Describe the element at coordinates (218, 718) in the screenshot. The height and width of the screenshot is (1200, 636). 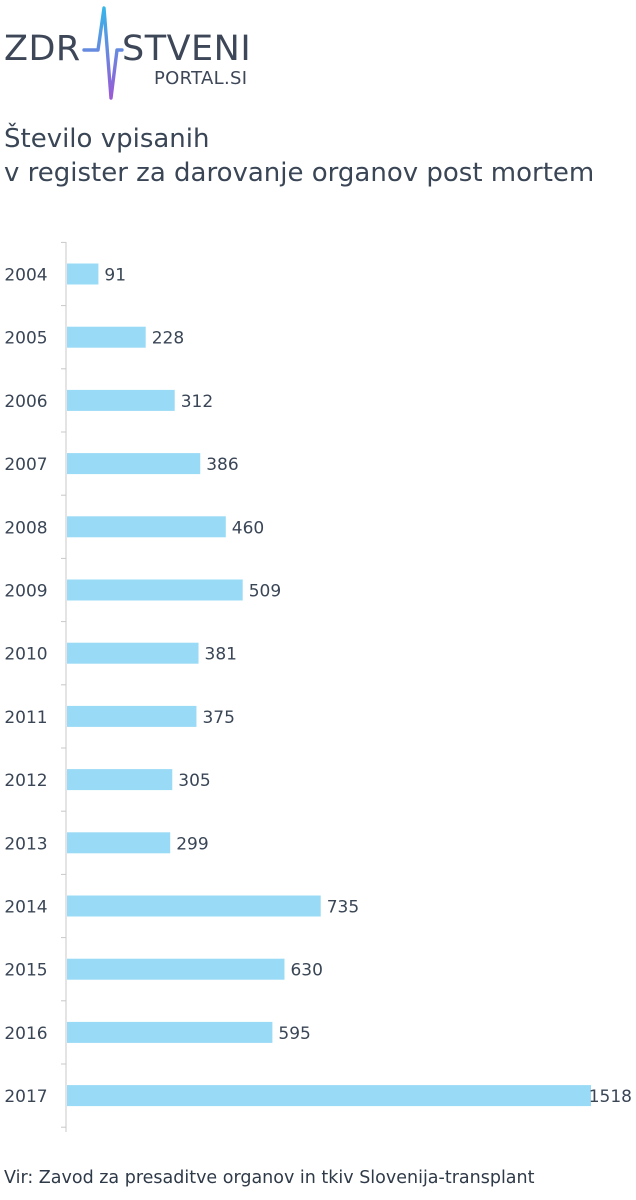
I see `data-label: 375` at that location.